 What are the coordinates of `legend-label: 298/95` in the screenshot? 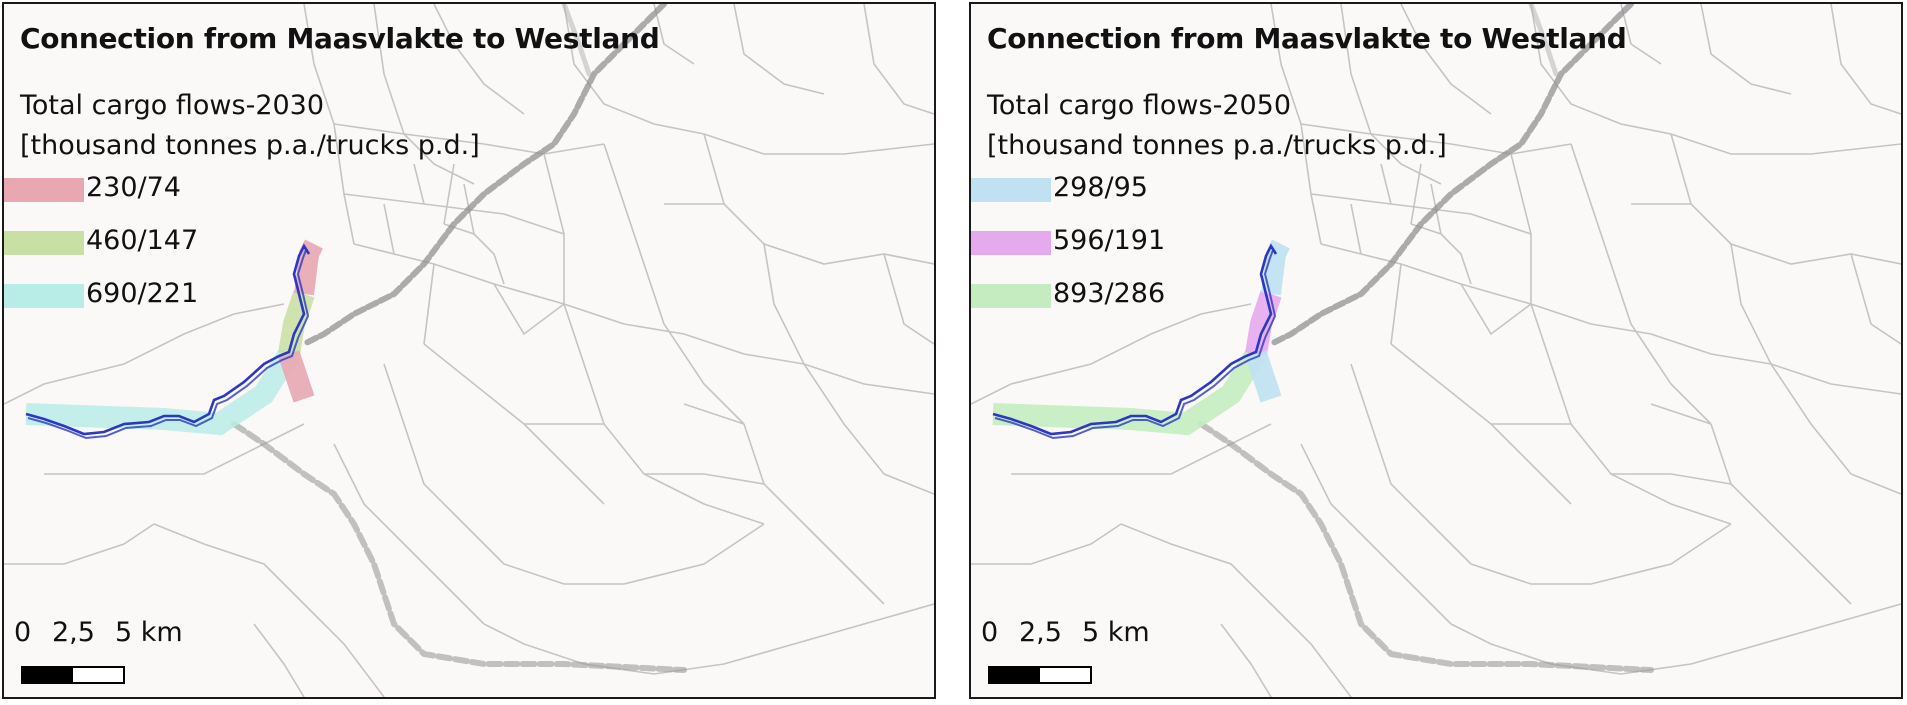 It's located at (1100, 187).